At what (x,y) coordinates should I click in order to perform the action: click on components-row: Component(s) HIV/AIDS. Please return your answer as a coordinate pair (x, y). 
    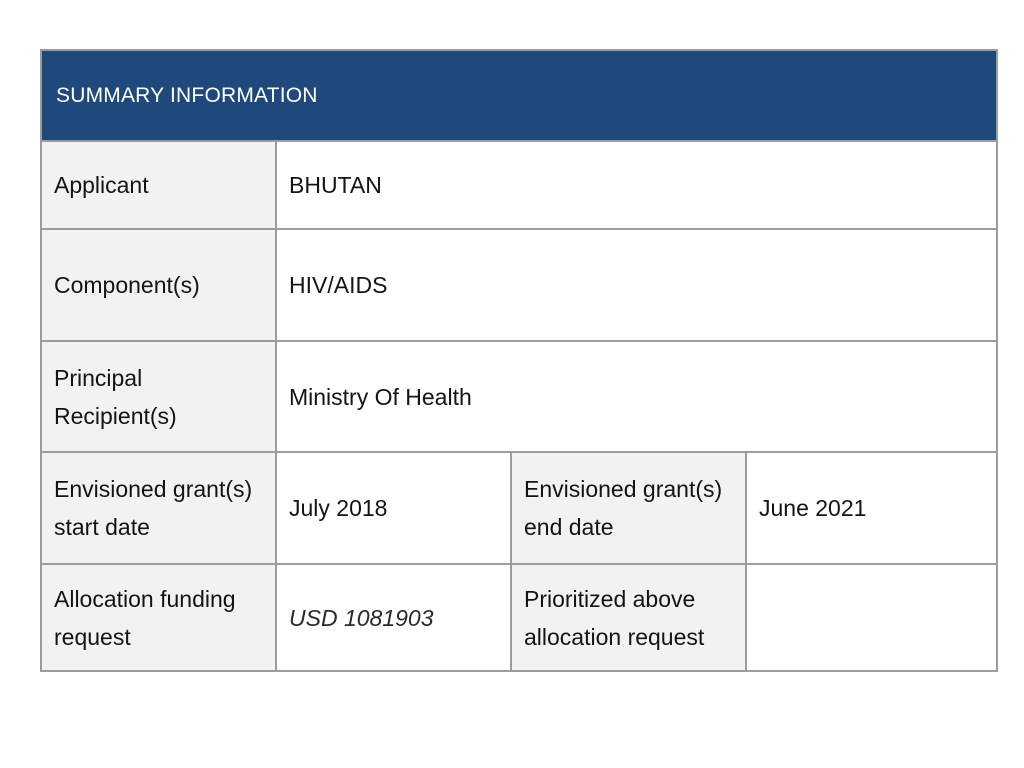
    Looking at the image, I should click on (519, 285).